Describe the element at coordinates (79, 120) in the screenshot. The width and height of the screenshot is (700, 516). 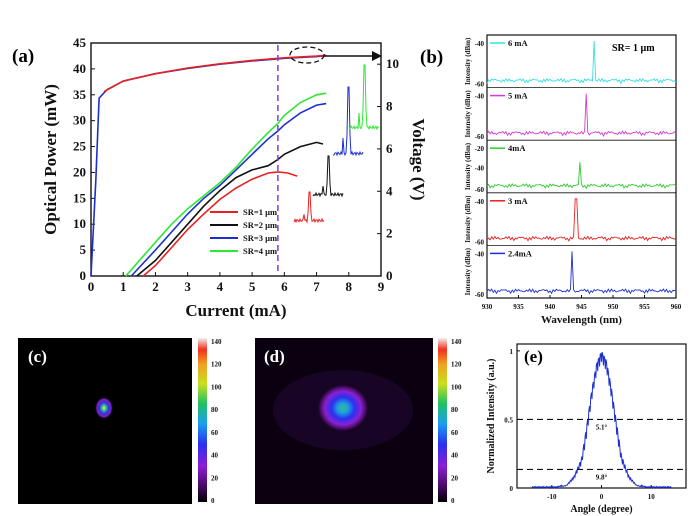
I see `panel-a-ytick-label: 30` at that location.